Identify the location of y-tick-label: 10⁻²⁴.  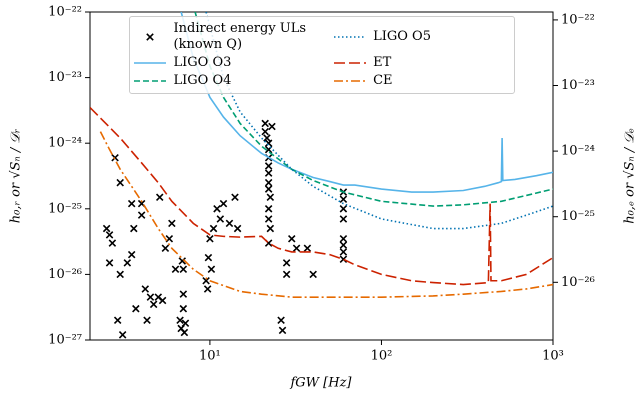
(65, 143).